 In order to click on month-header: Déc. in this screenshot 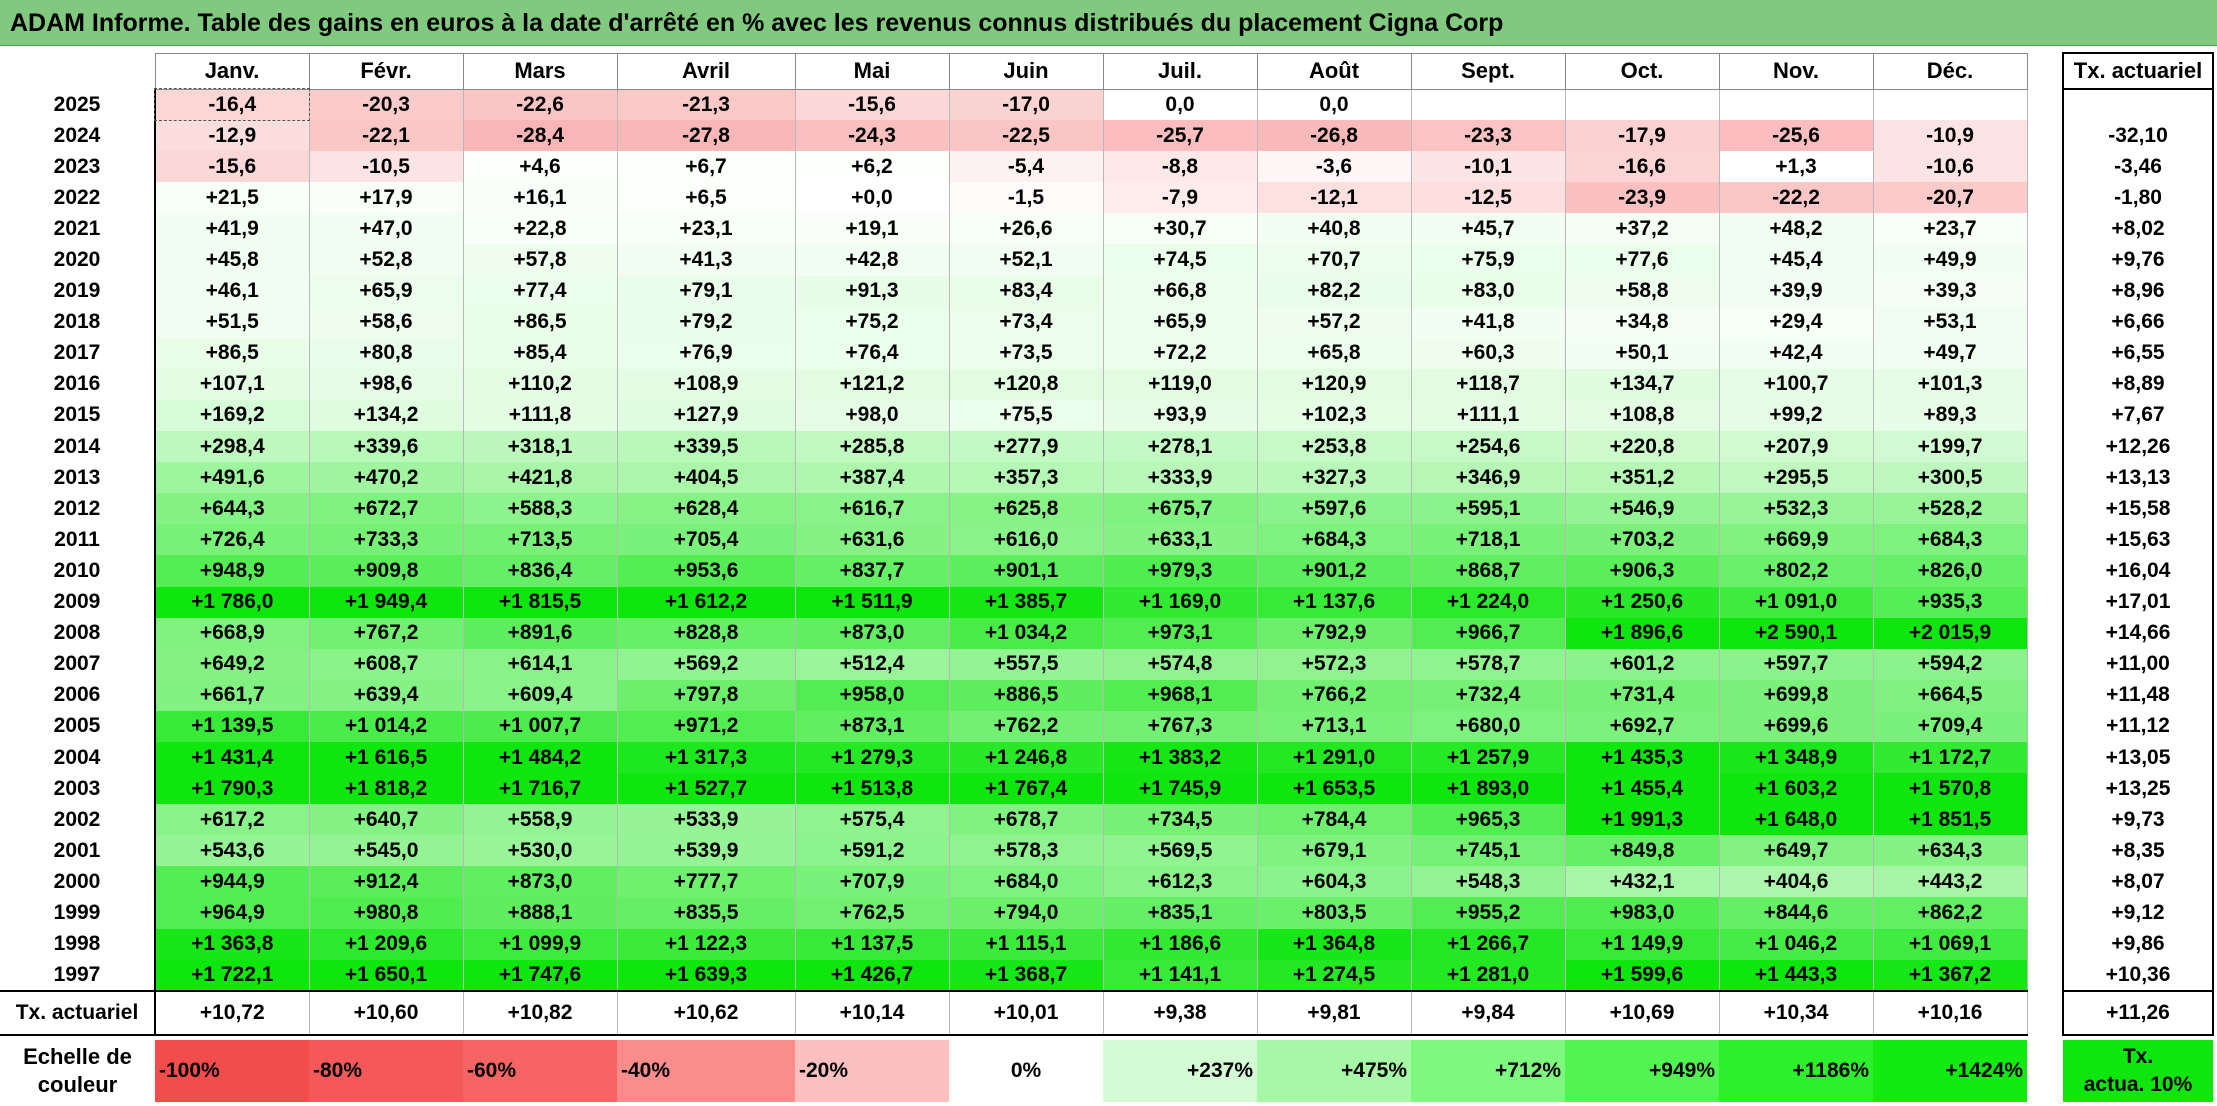, I will do `click(1950, 71)`.